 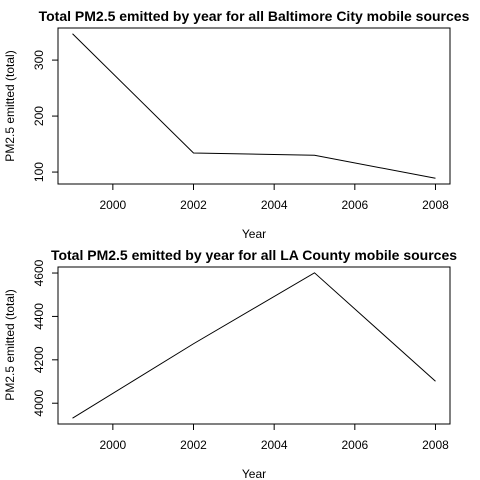 What do you see at coordinates (39, 172) in the screenshot?
I see `y-tick-label: 100` at bounding box center [39, 172].